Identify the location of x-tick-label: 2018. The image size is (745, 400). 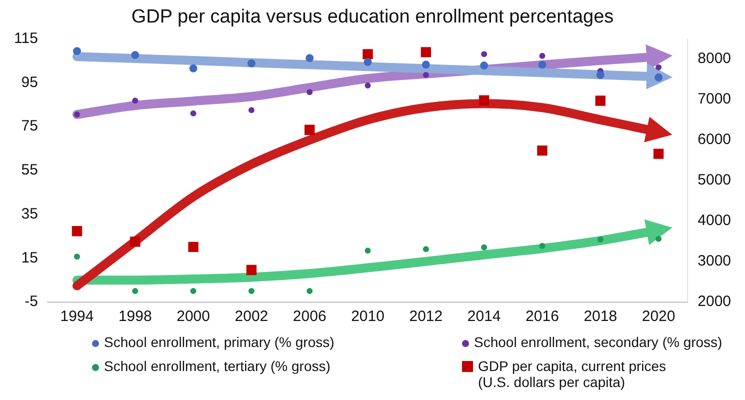
(601, 317).